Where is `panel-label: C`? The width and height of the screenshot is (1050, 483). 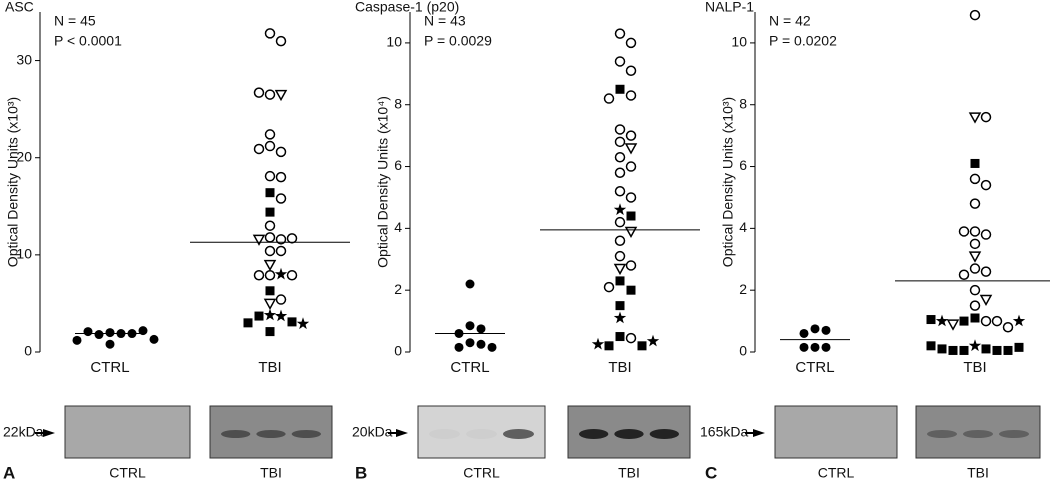 panel-label: C is located at coordinates (711, 472).